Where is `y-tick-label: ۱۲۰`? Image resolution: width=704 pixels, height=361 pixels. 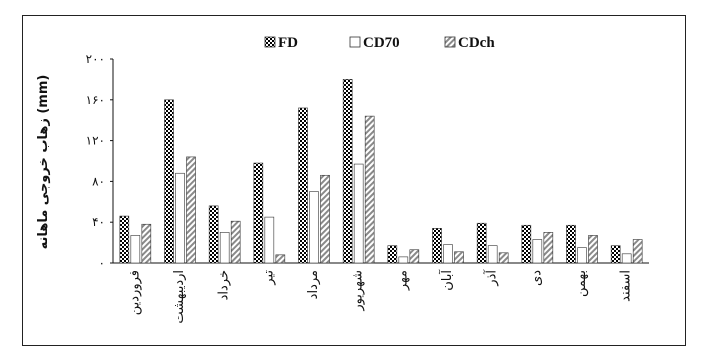
y-tick-label: ۱۲۰ is located at coordinates (95, 141).